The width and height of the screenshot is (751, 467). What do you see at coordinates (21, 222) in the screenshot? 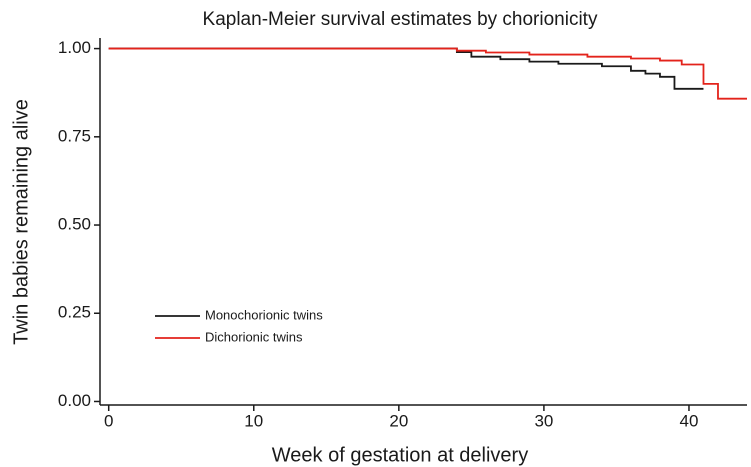
I see `y-axis-label: Twin babies remaining alive` at bounding box center [21, 222].